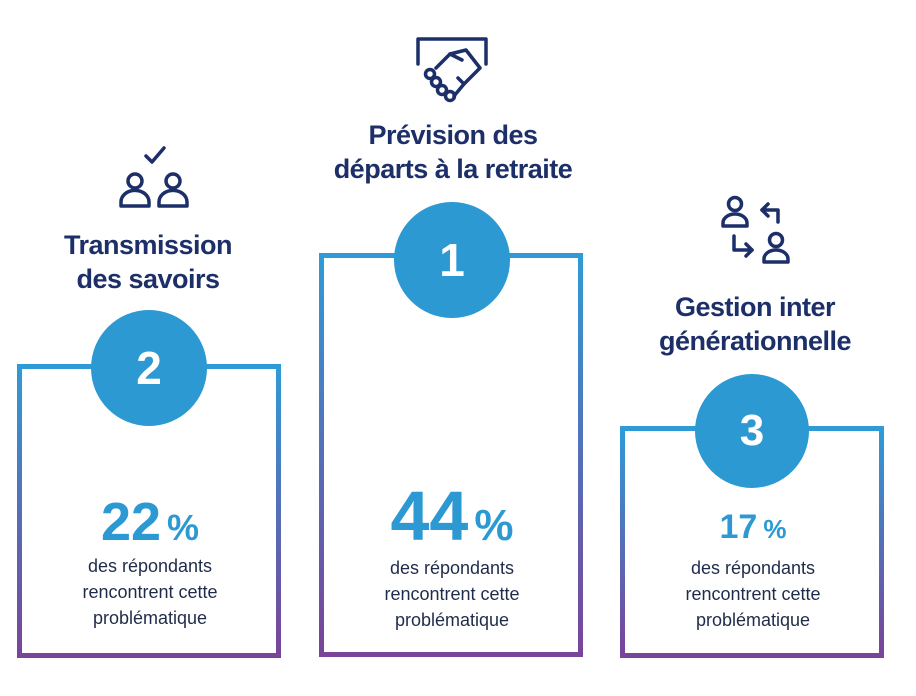 The width and height of the screenshot is (916, 696). Describe the element at coordinates (452, 260) in the screenshot. I see `rank-badge: 1` at that location.